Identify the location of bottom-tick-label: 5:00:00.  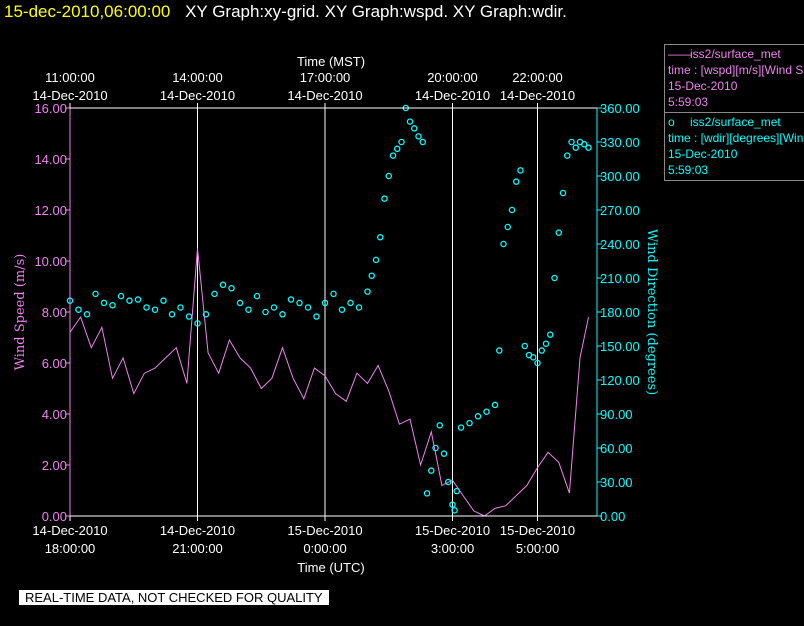
(537, 548).